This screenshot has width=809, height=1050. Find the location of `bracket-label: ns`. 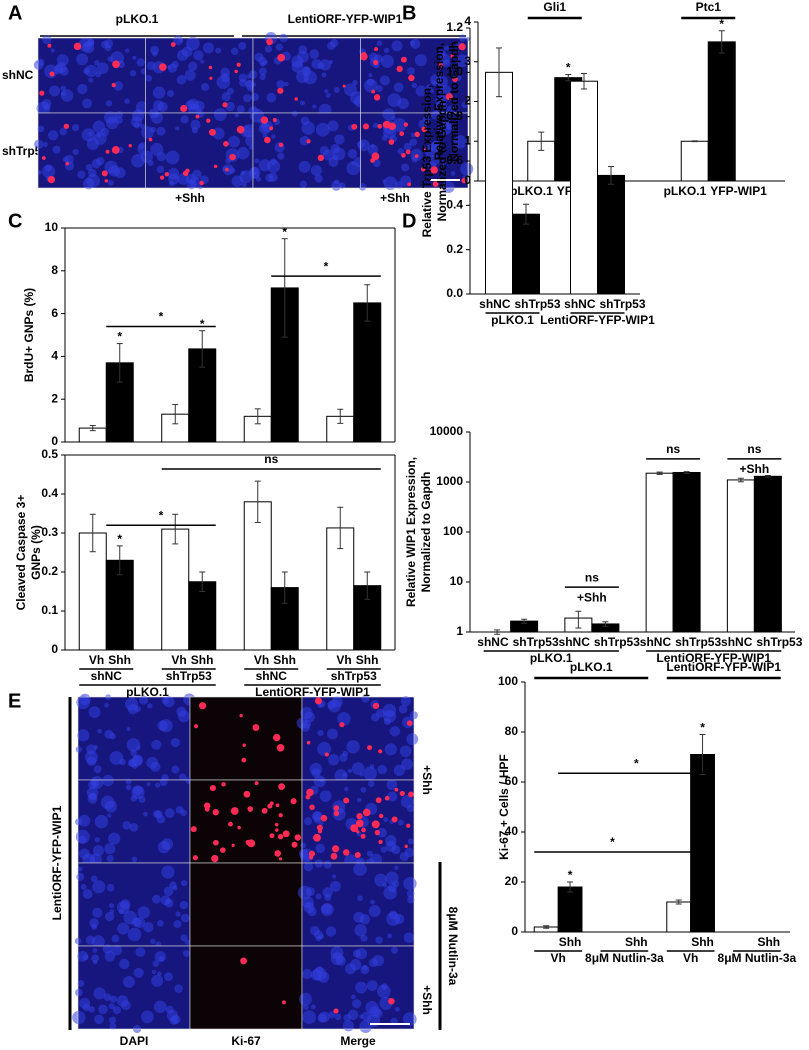

bracket-label: ns is located at coordinates (673, 449).